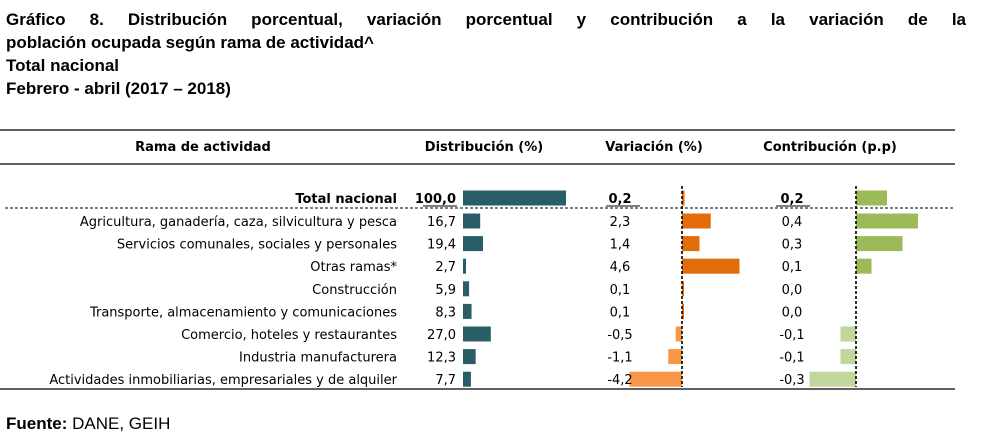  What do you see at coordinates (832, 379) in the screenshot?
I see `row-7-contribucion-bar` at bounding box center [832, 379].